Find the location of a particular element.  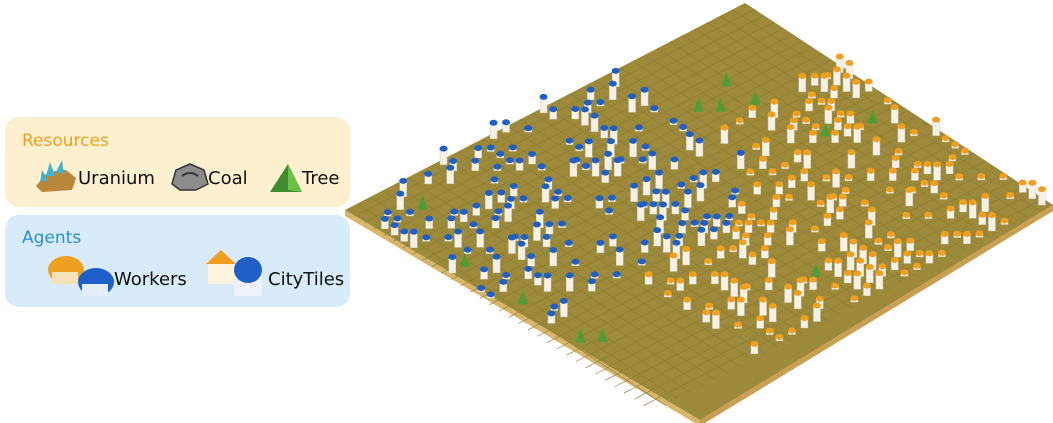

tree-label: Tree is located at coordinates (320, 178).